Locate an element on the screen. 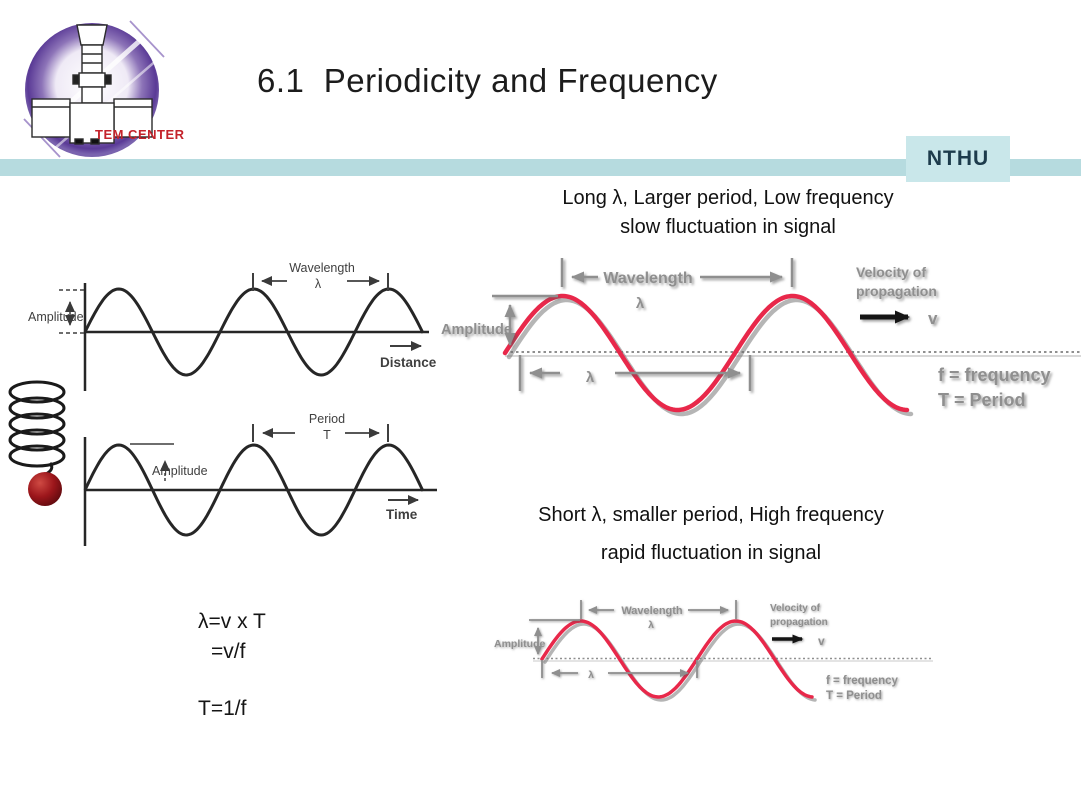 Image resolution: width=1081 pixels, height=811 pixels. distance-axis-label: Distance is located at coordinates (408, 362).